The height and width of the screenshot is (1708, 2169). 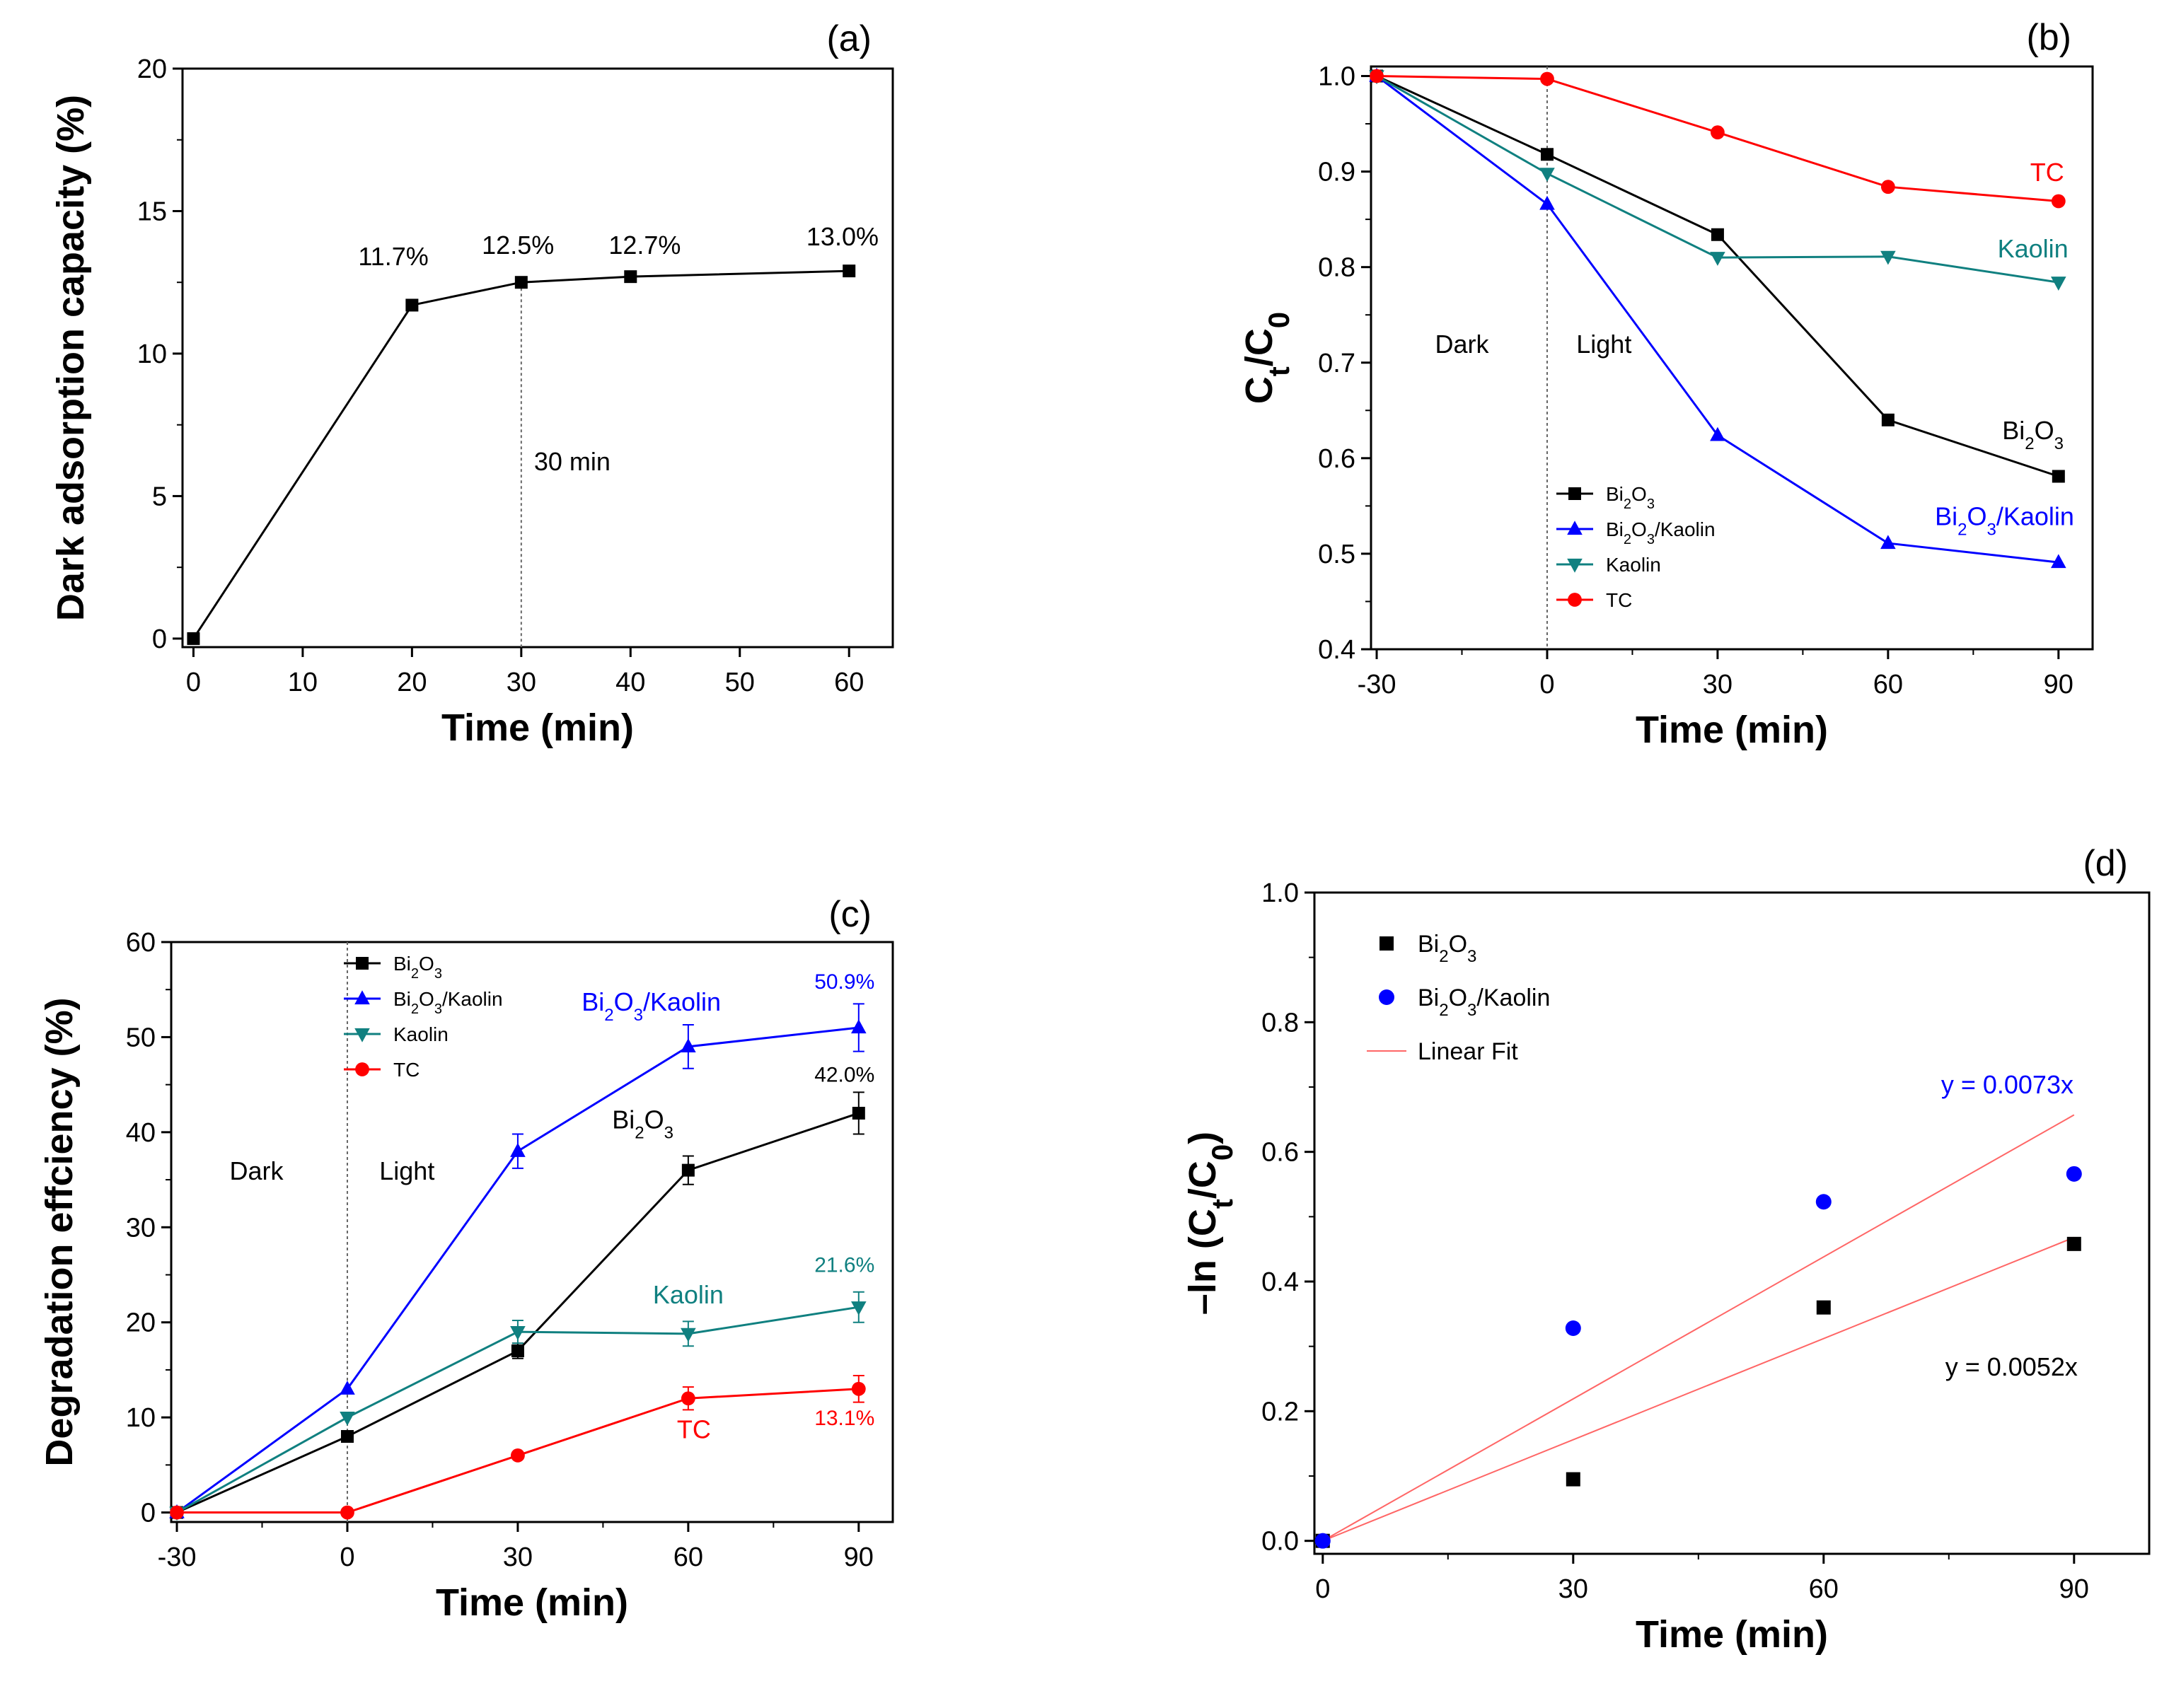 What do you see at coordinates (1266, 358) in the screenshot?
I see `y-axis-title: Ct/C0` at bounding box center [1266, 358].